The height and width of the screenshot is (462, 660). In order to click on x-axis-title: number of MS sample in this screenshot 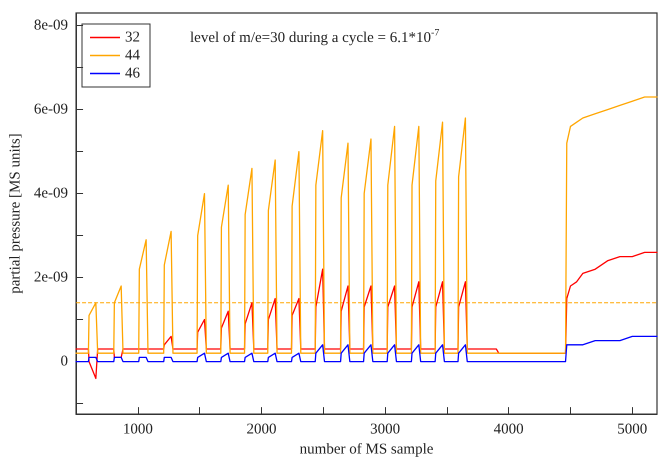, I will do `click(367, 450)`.